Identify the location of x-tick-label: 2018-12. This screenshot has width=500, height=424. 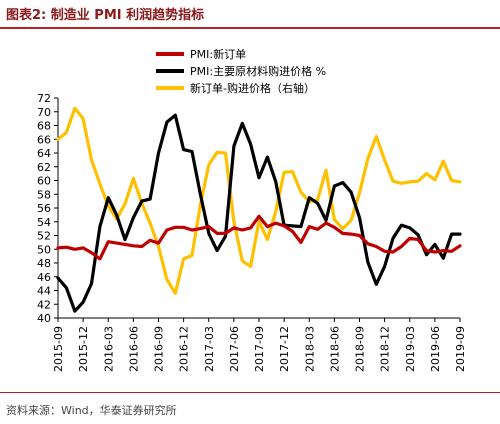
(385, 349).